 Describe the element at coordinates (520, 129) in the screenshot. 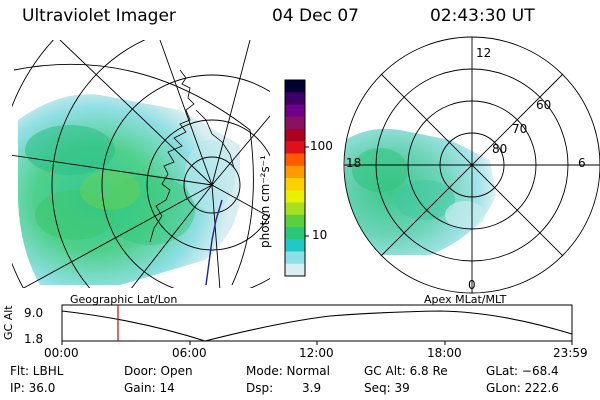

I see `mlat-label-70: 70` at that location.